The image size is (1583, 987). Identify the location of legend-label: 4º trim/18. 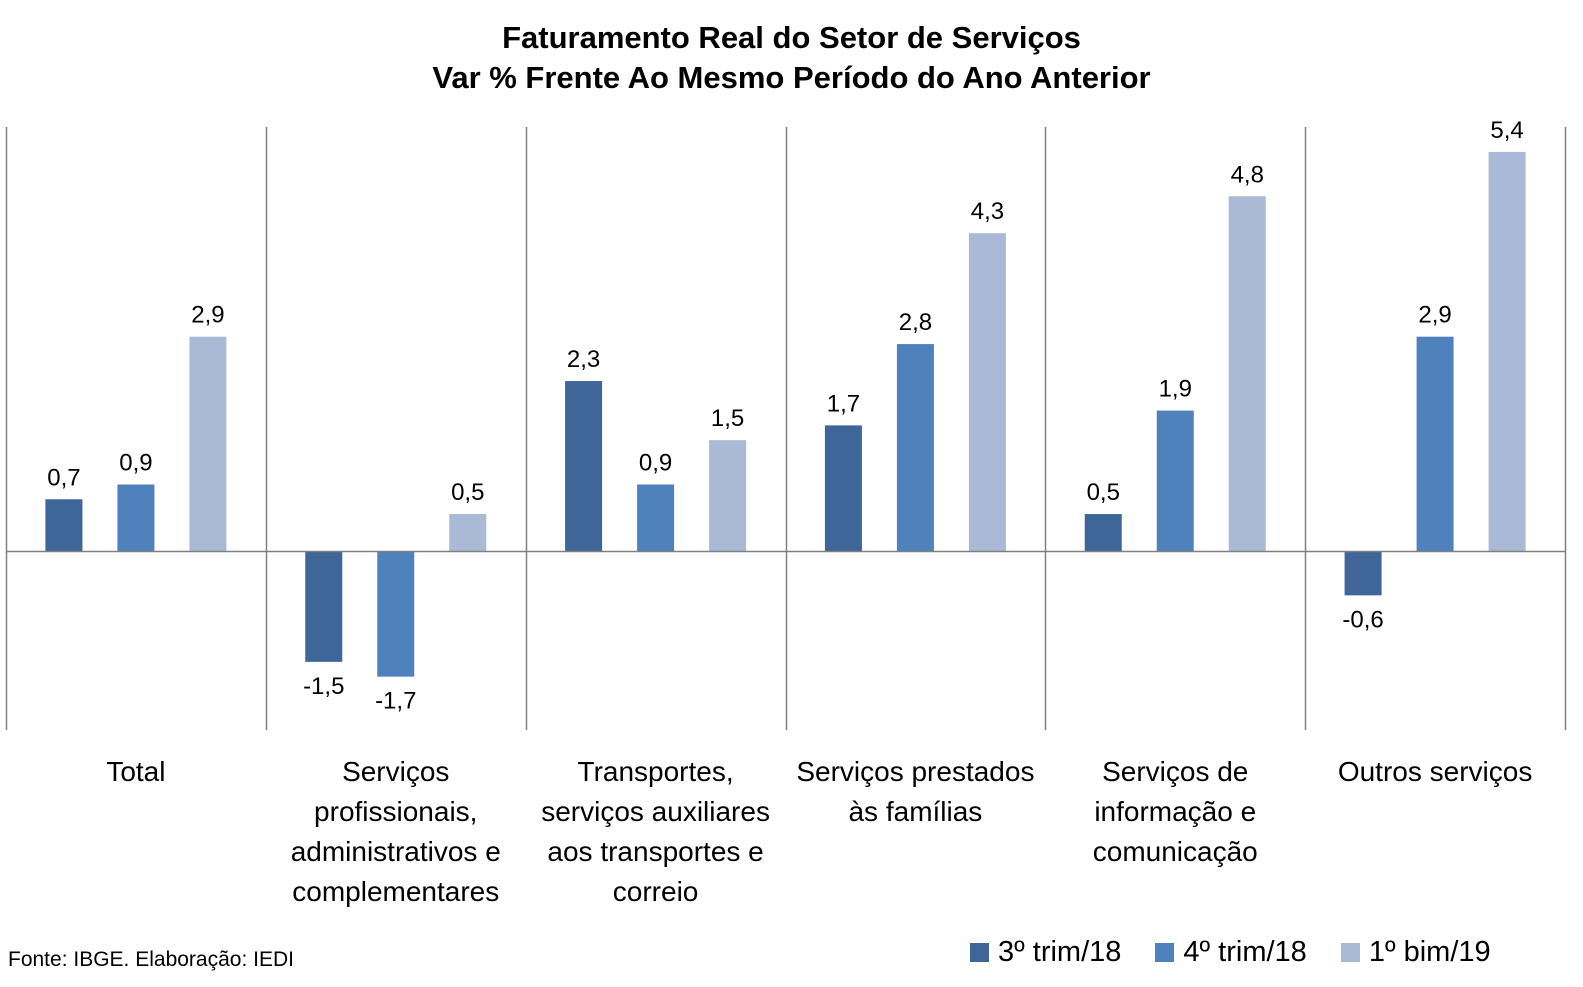
(1245, 952).